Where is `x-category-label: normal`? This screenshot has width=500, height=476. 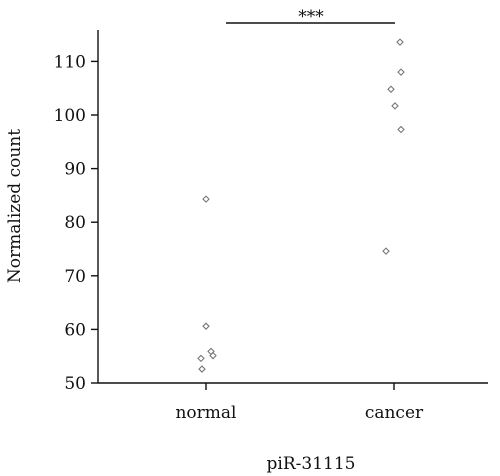 x-category-label: normal is located at coordinates (205, 413).